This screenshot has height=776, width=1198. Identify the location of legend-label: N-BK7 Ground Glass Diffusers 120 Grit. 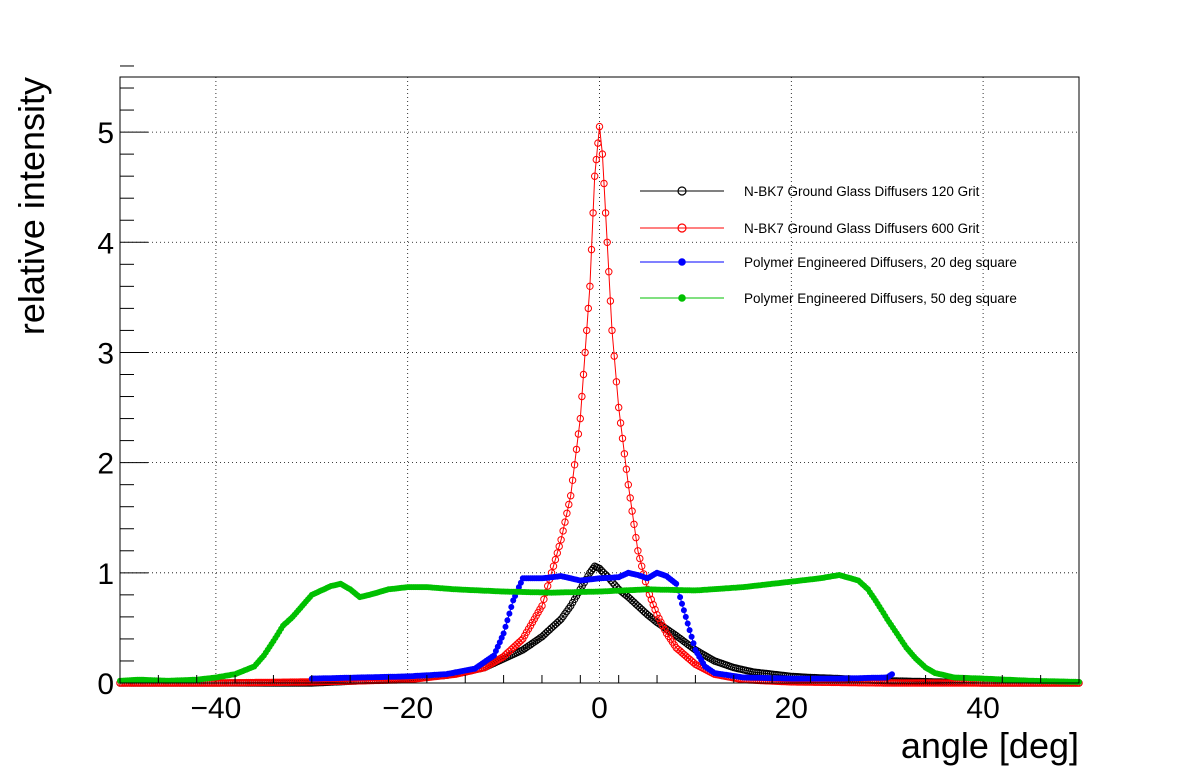
(862, 191).